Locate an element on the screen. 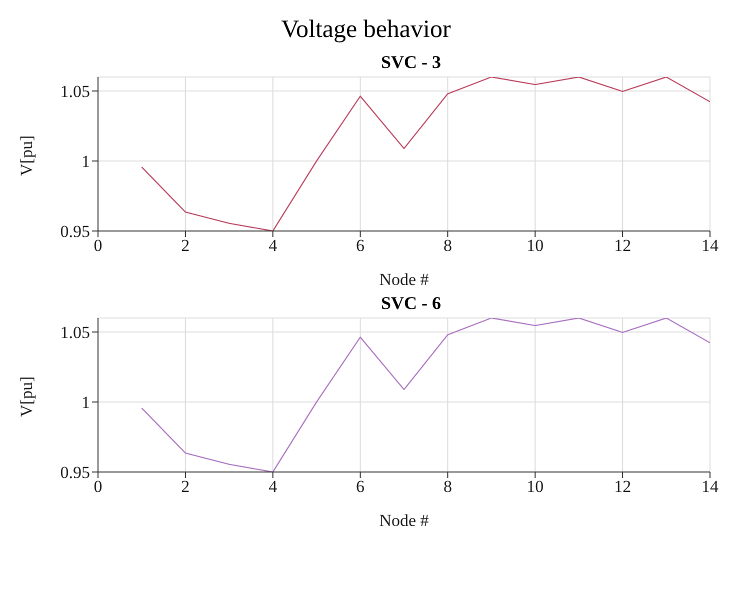  chart-title: Voltage behavior is located at coordinates (366, 30).